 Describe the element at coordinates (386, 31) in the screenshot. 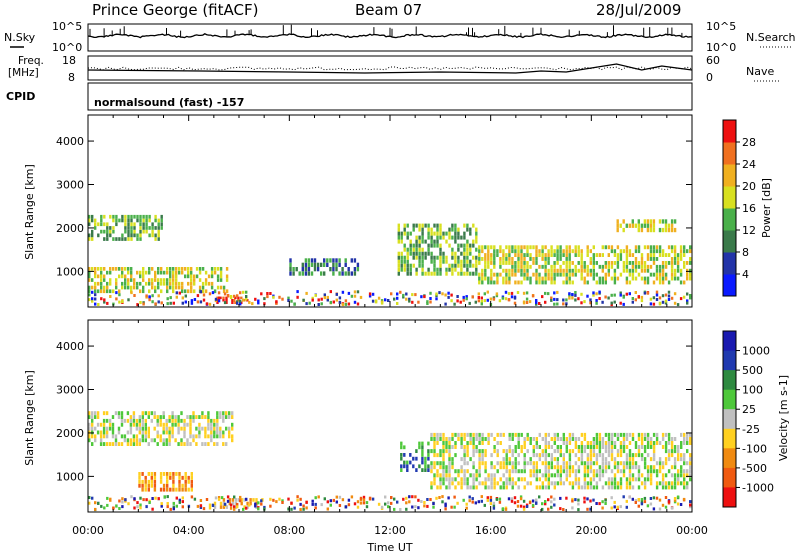

I see `noise-spikes` at that location.